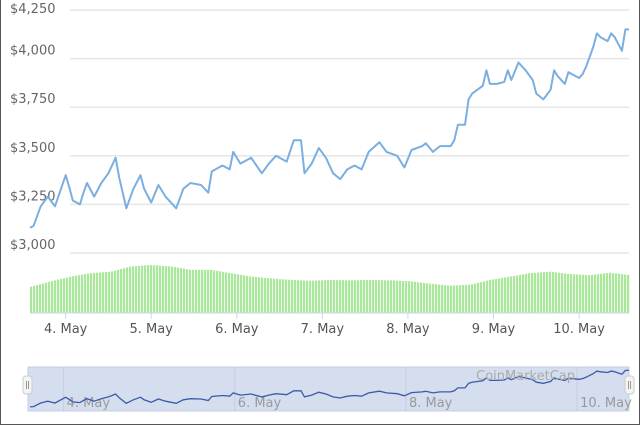  I want to click on y-tick-label: $3,000, so click(33, 245).